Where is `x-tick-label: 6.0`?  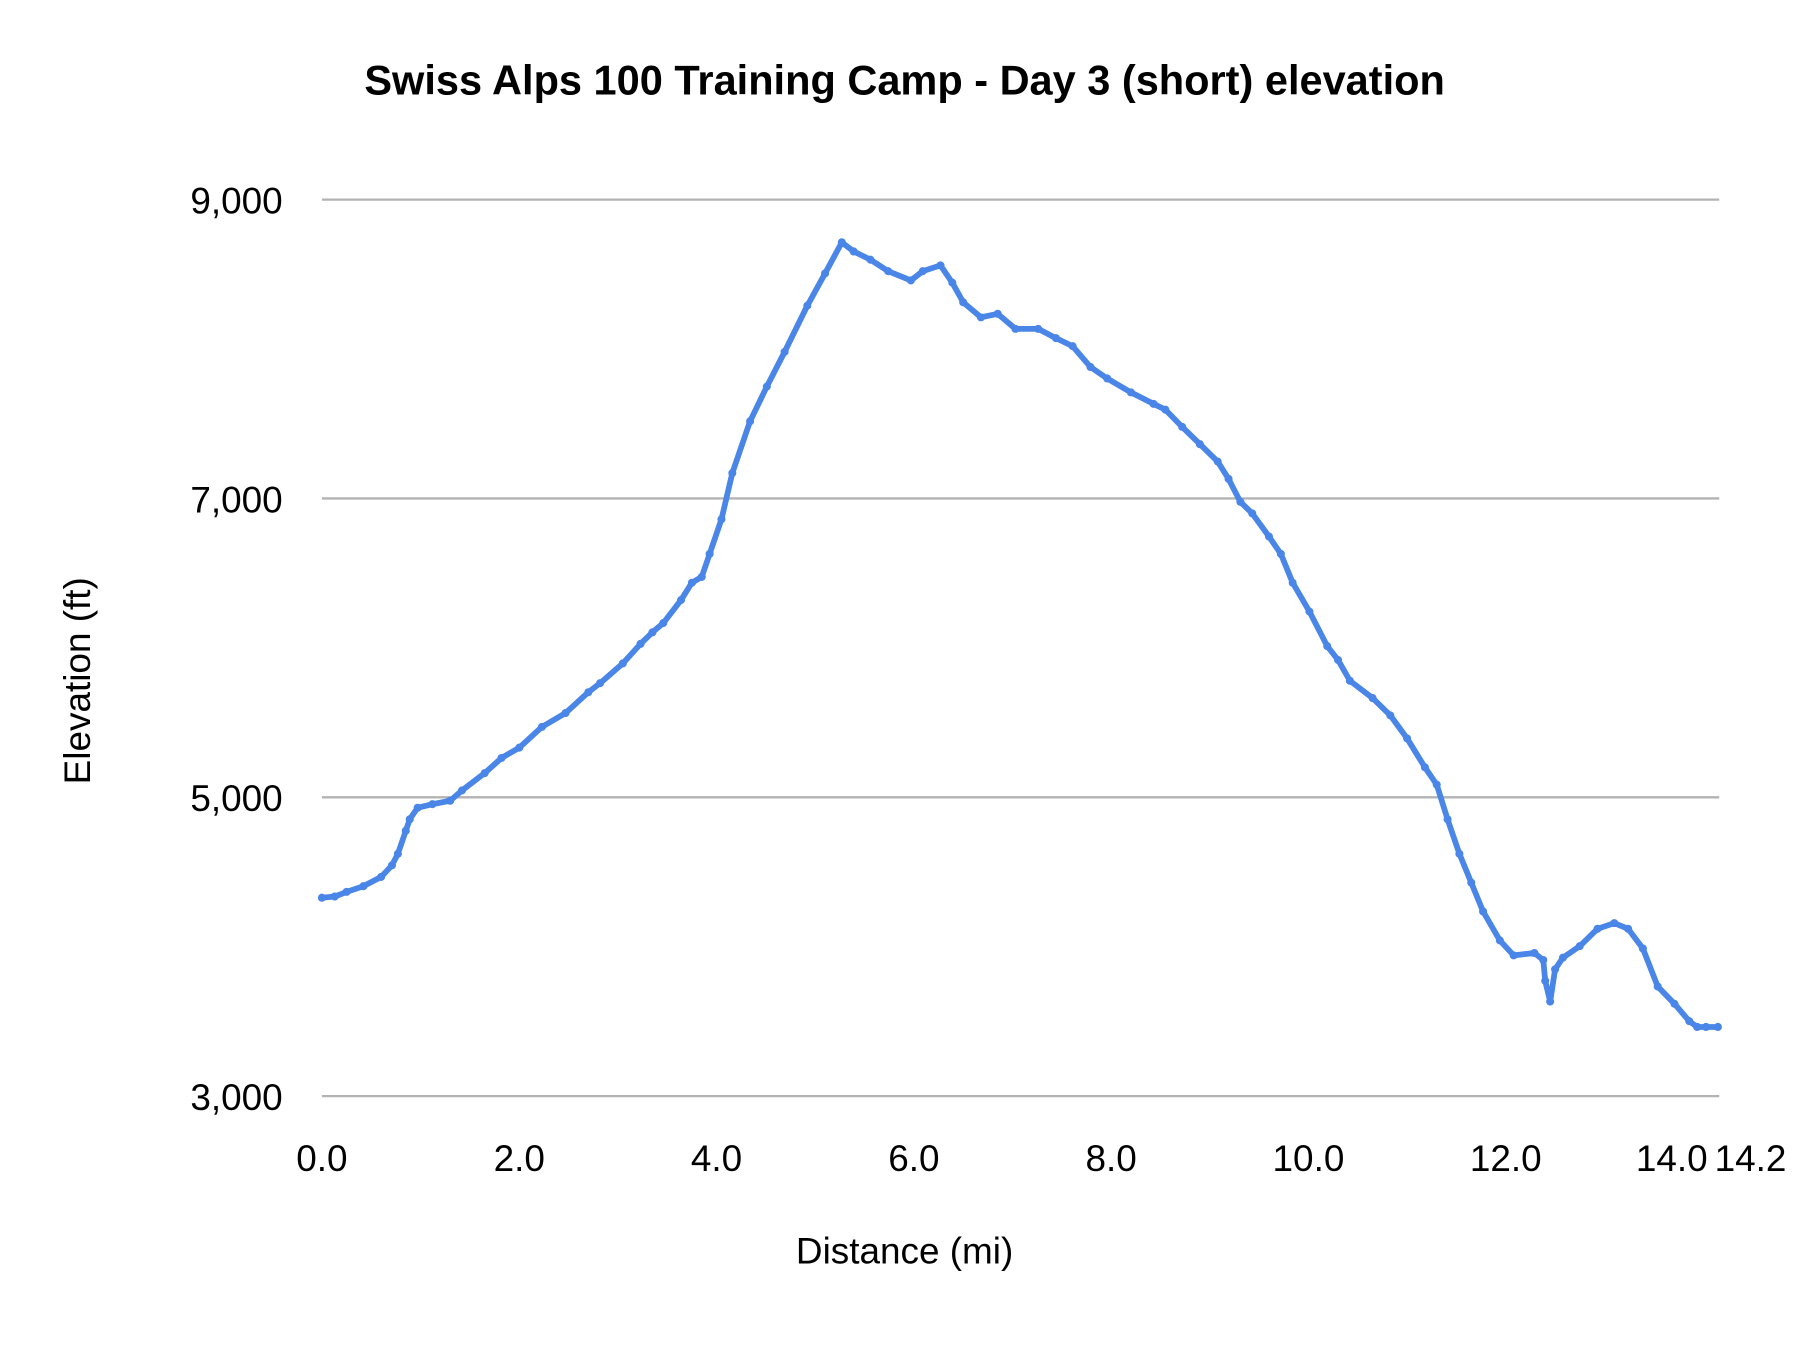 x-tick-label: 6.0 is located at coordinates (913, 1158).